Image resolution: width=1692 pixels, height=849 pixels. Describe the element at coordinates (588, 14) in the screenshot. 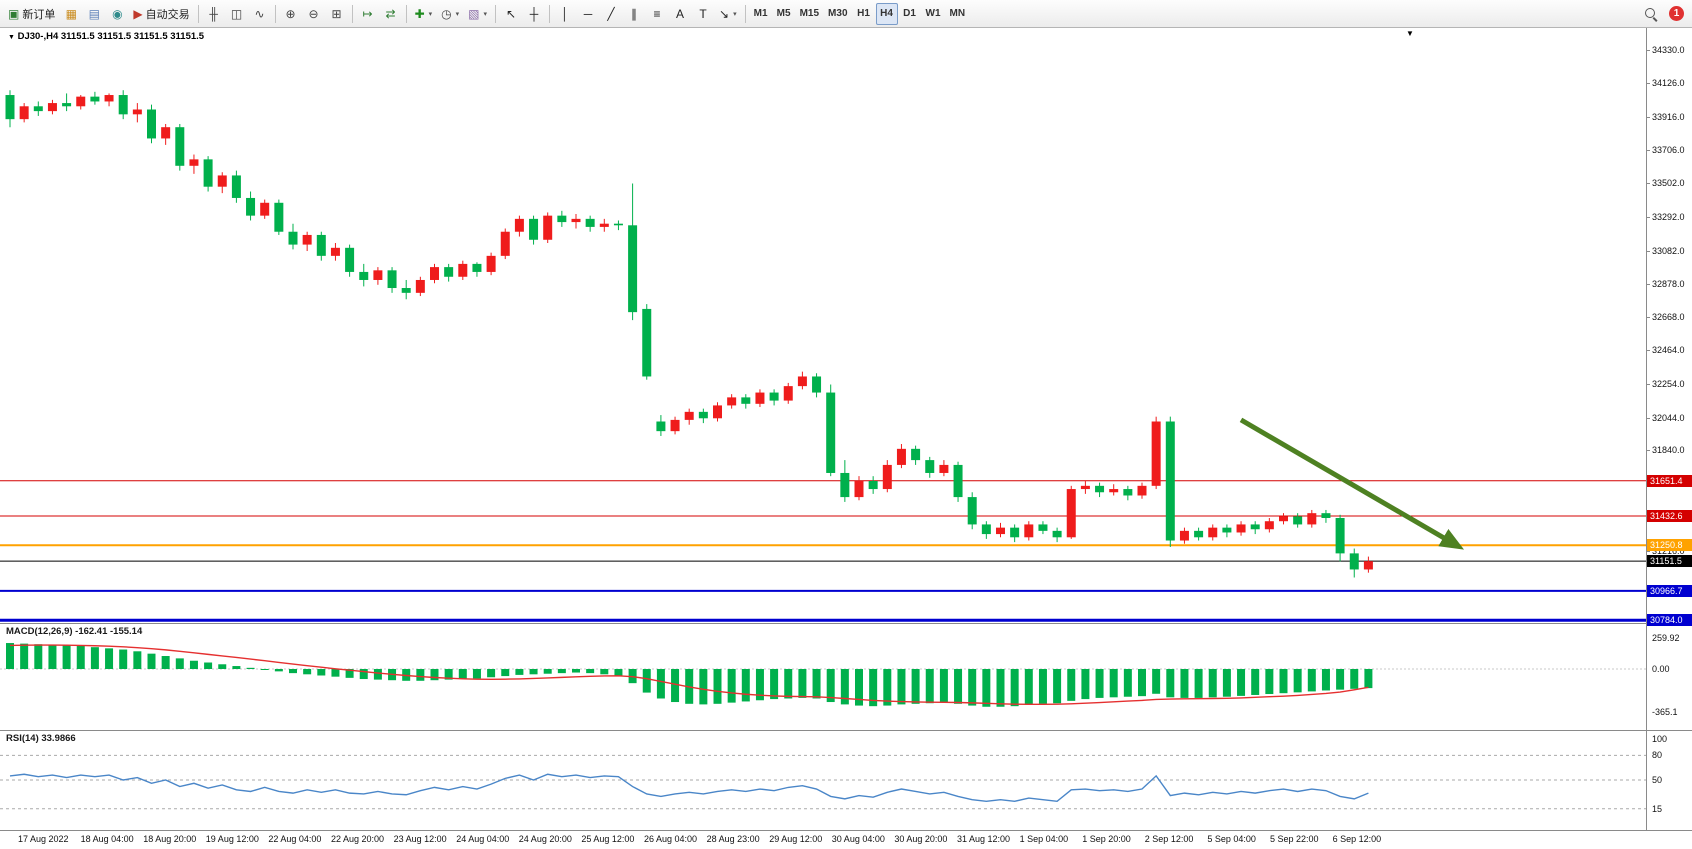

I see `horizontal-line-button: ─` at that location.